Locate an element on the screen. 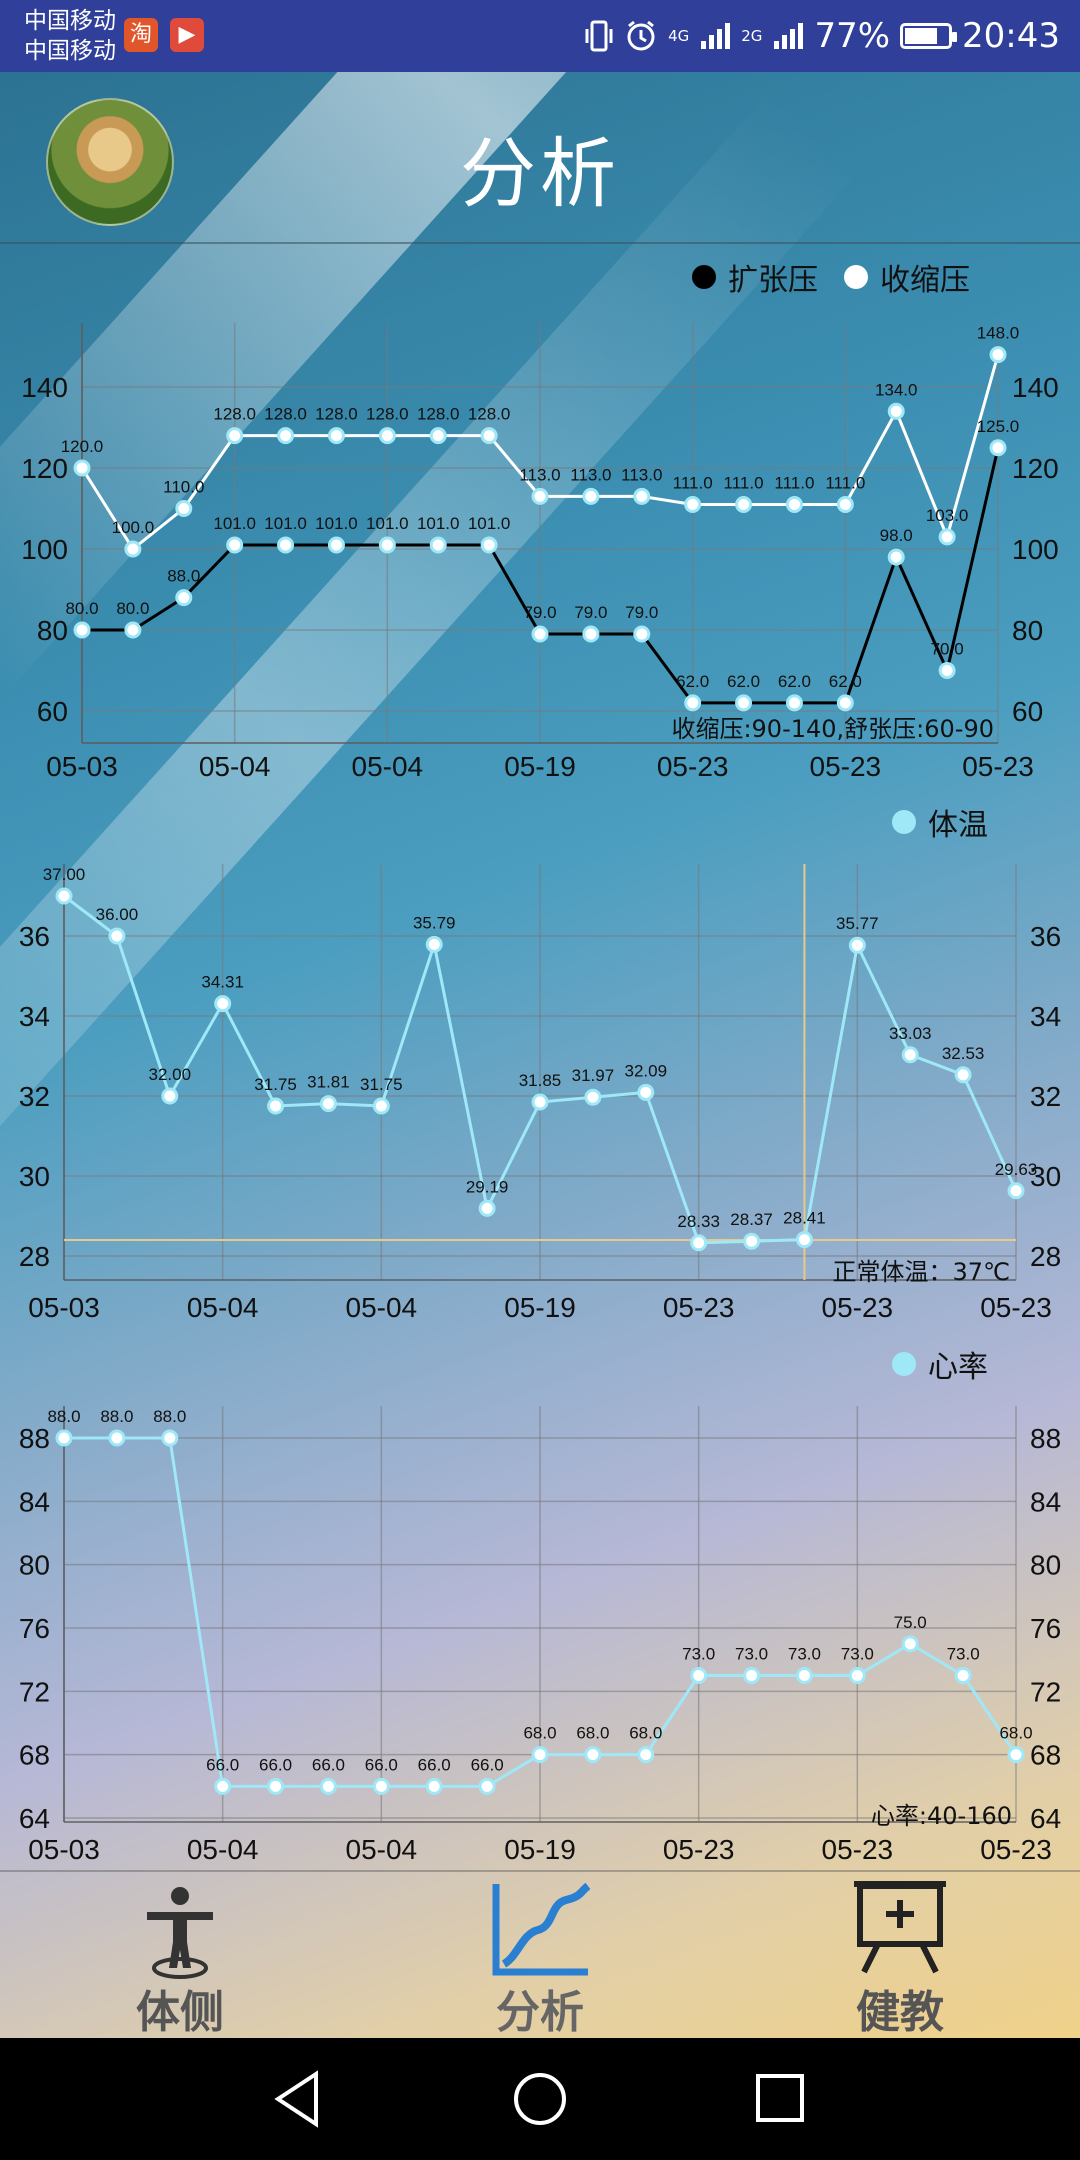 This screenshot has width=1080, height=2160. data-label: 110.0 is located at coordinates (183, 487).